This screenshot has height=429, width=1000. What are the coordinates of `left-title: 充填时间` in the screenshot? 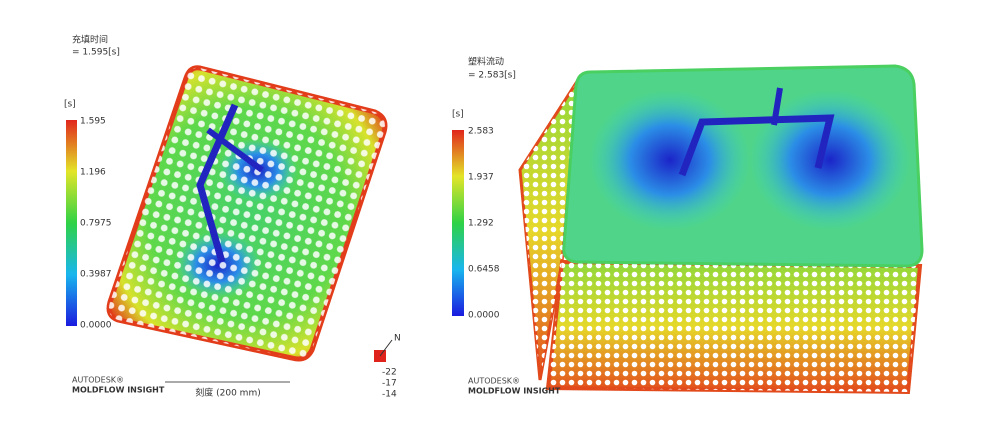 It's located at (90, 40).